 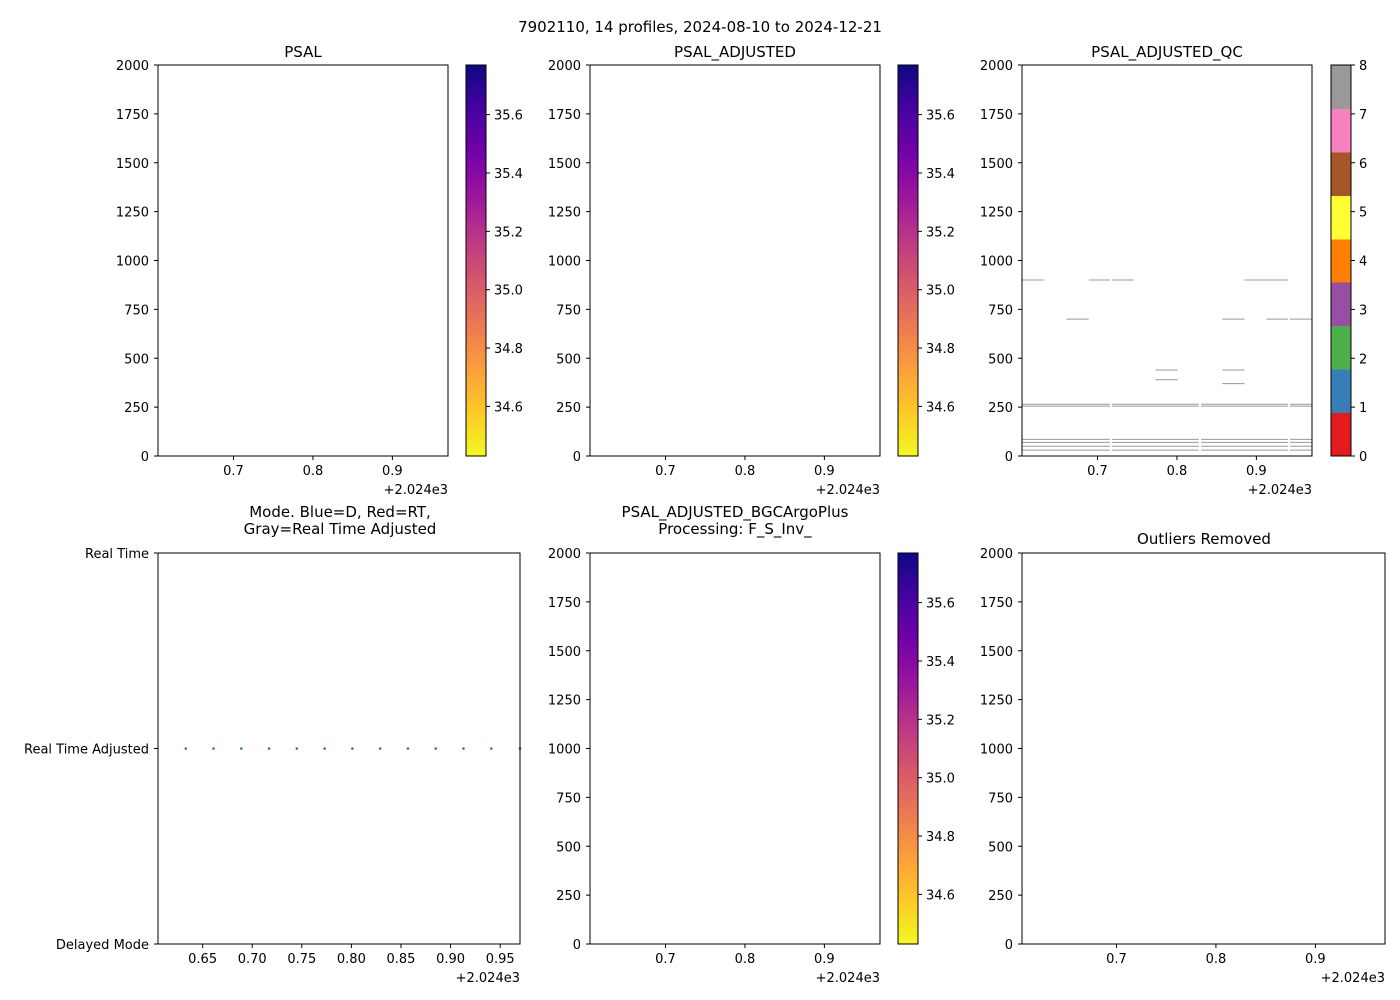 I want to click on colorbar-tick-label: 2, so click(x=1363, y=359).